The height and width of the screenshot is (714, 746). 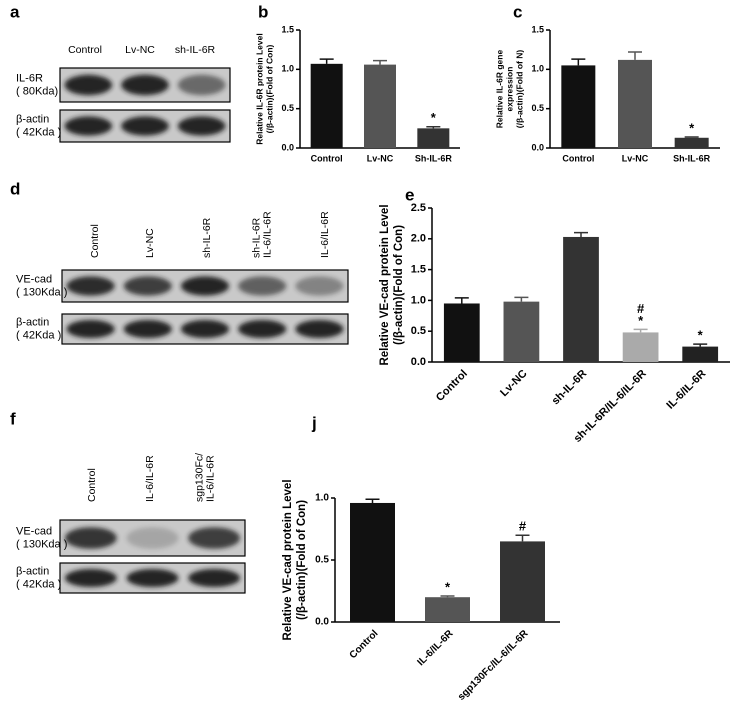 I want to click on panel-label: e, so click(x=409, y=194).